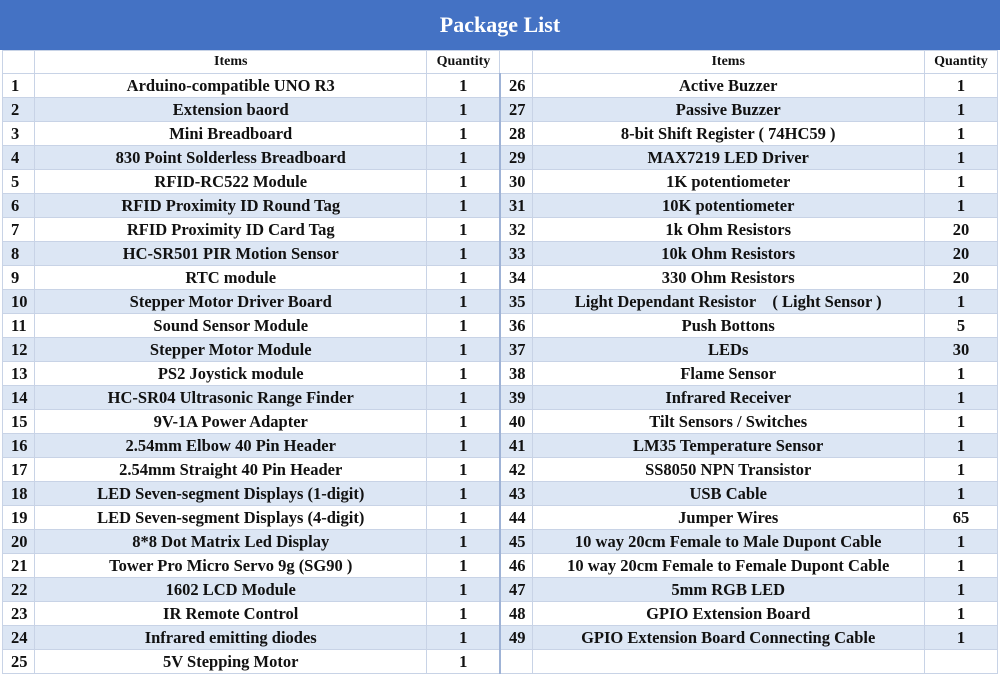 The width and height of the screenshot is (1000, 674). Describe the element at coordinates (18, 541) in the screenshot. I see `cell-left-number: 20` at that location.